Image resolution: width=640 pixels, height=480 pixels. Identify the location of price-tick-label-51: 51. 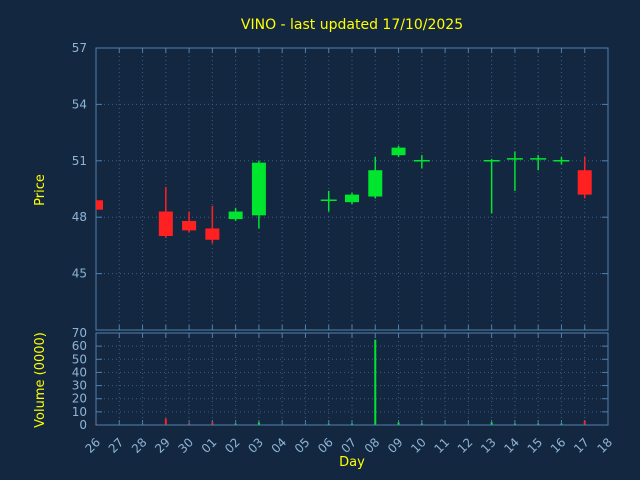
(79, 161).